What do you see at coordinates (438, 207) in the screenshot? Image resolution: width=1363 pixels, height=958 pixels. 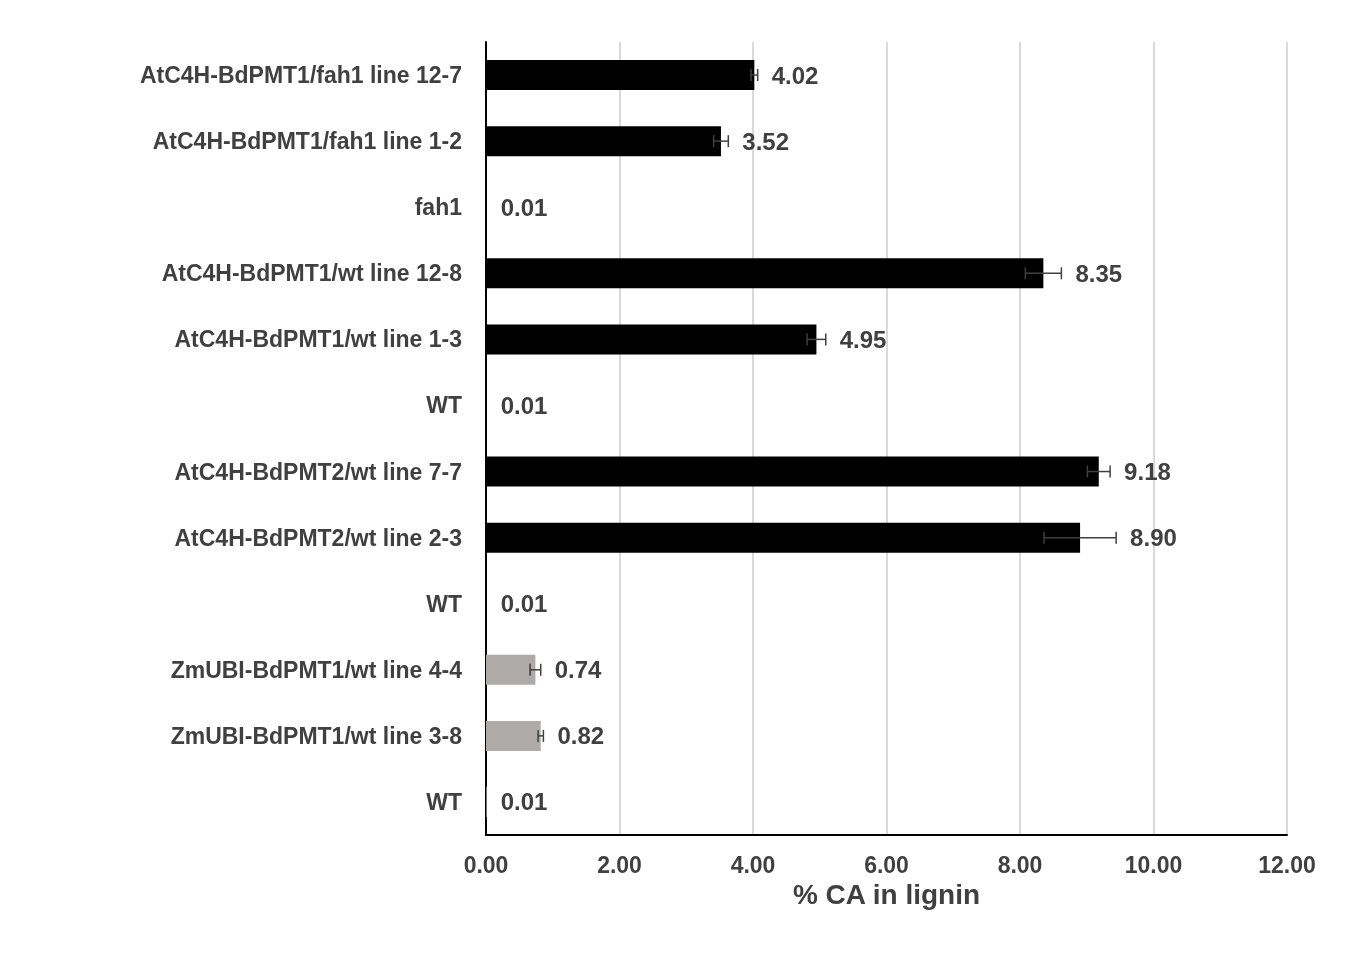 I see `y-tick-label: fah1` at bounding box center [438, 207].